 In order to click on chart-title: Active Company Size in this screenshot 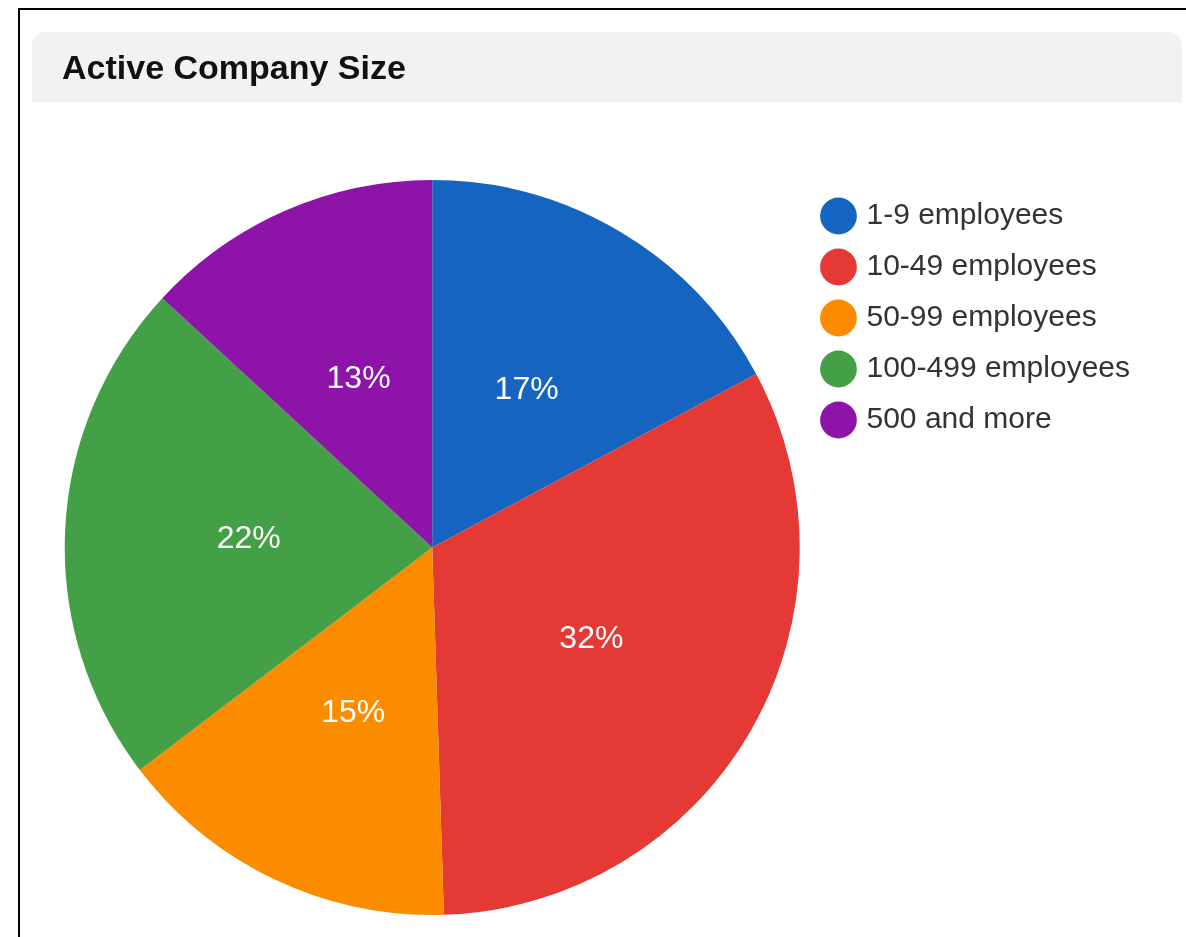, I will do `click(607, 67)`.